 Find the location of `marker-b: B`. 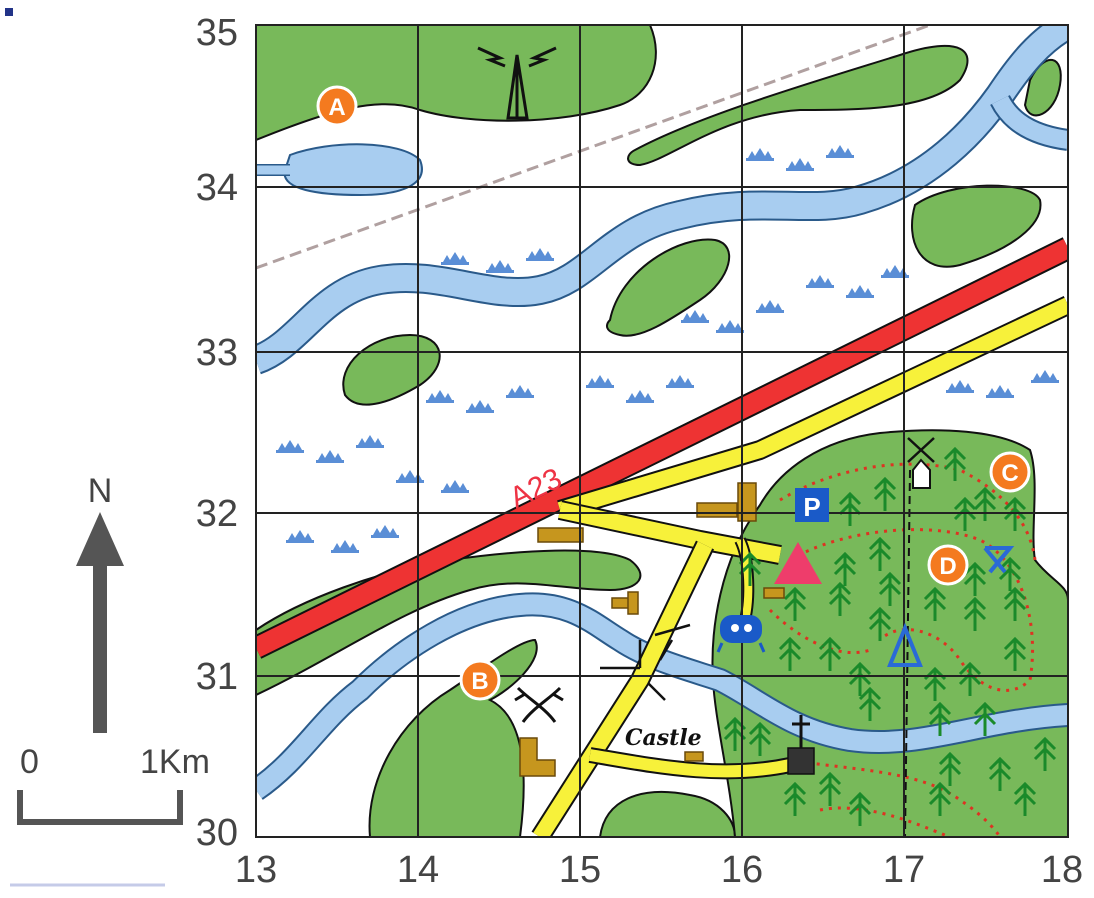

marker-b: B is located at coordinates (480, 680).